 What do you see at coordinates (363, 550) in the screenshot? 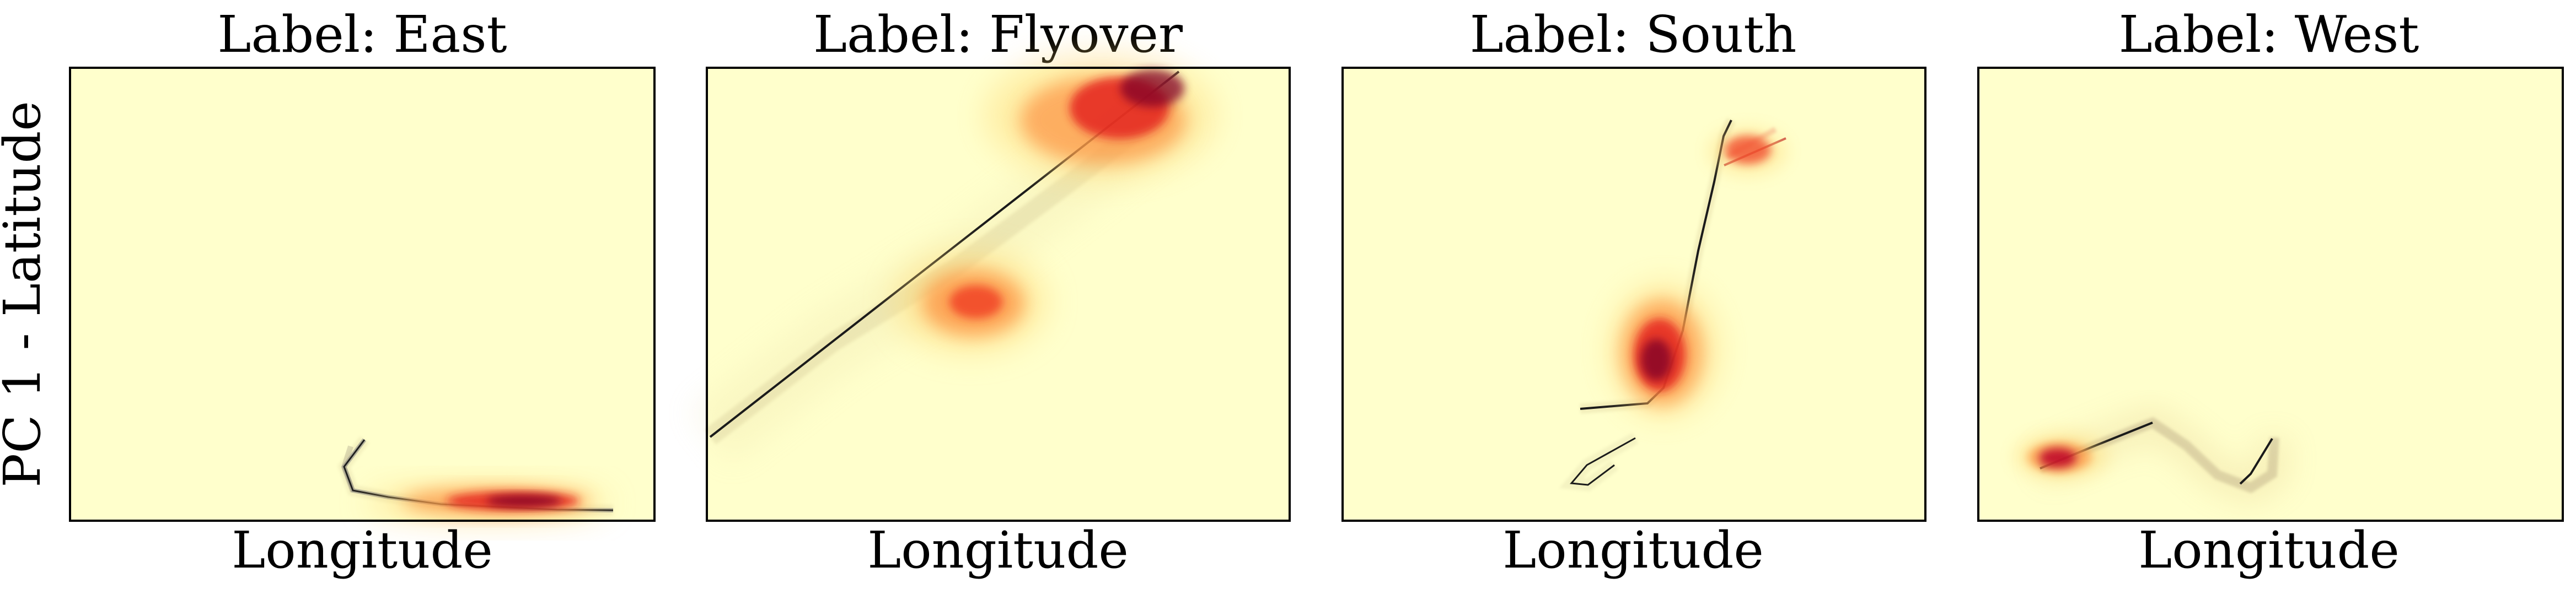
I see `panel-east-x-axis-label: Longitude` at bounding box center [363, 550].